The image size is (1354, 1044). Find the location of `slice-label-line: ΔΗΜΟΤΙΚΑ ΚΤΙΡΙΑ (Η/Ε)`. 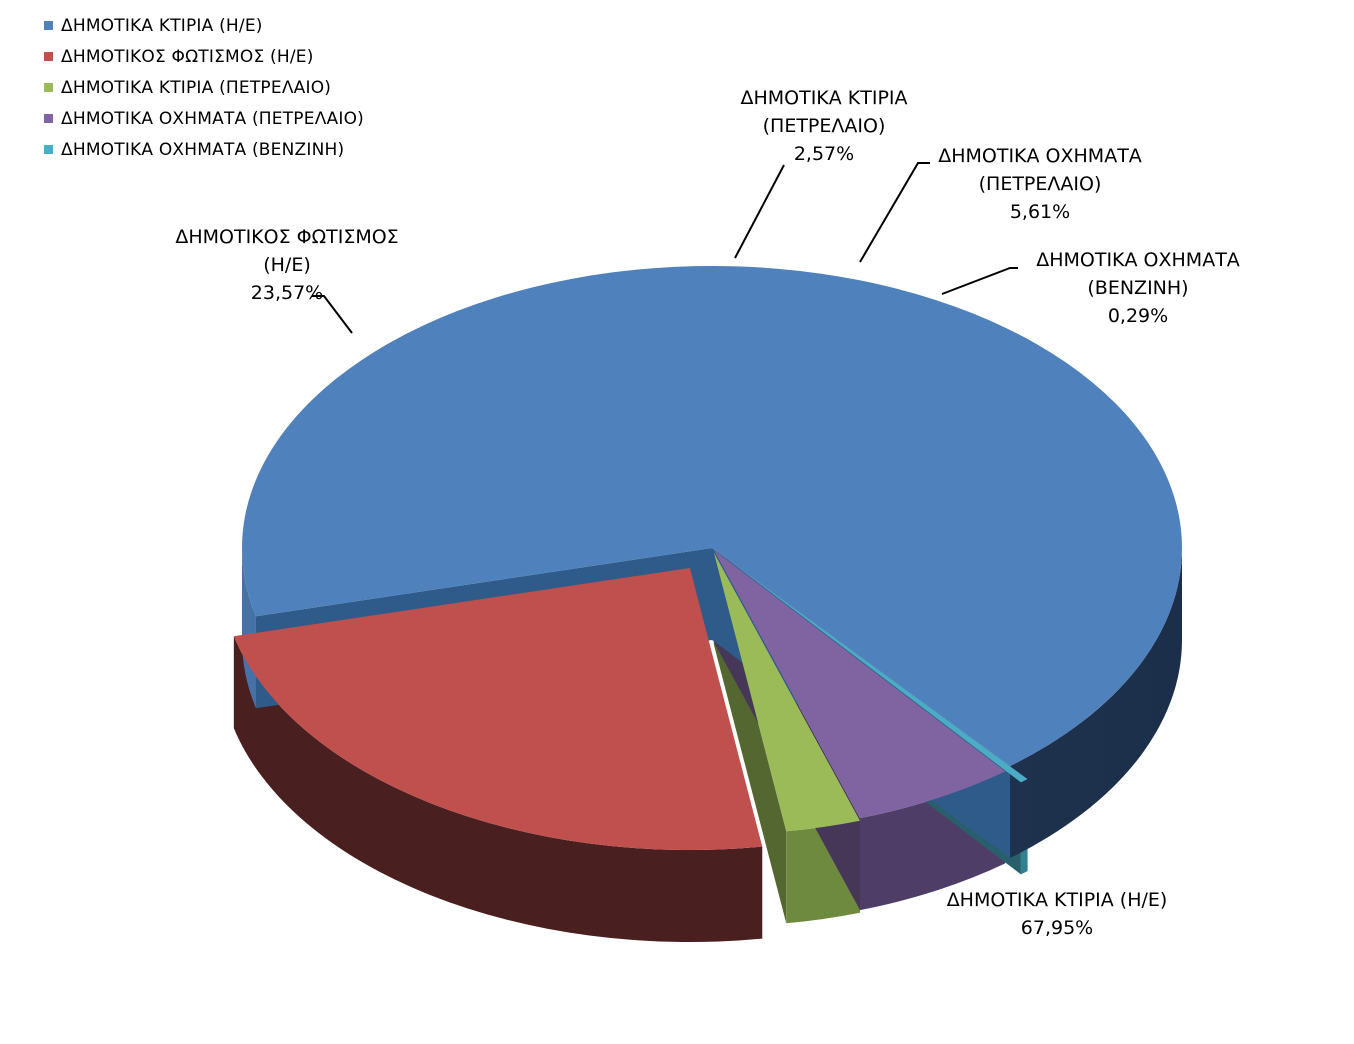

slice-label-line: ΔΗΜΟΤΙΚΑ ΚΤΙΡΙΑ (Η/Ε) is located at coordinates (1057, 900).